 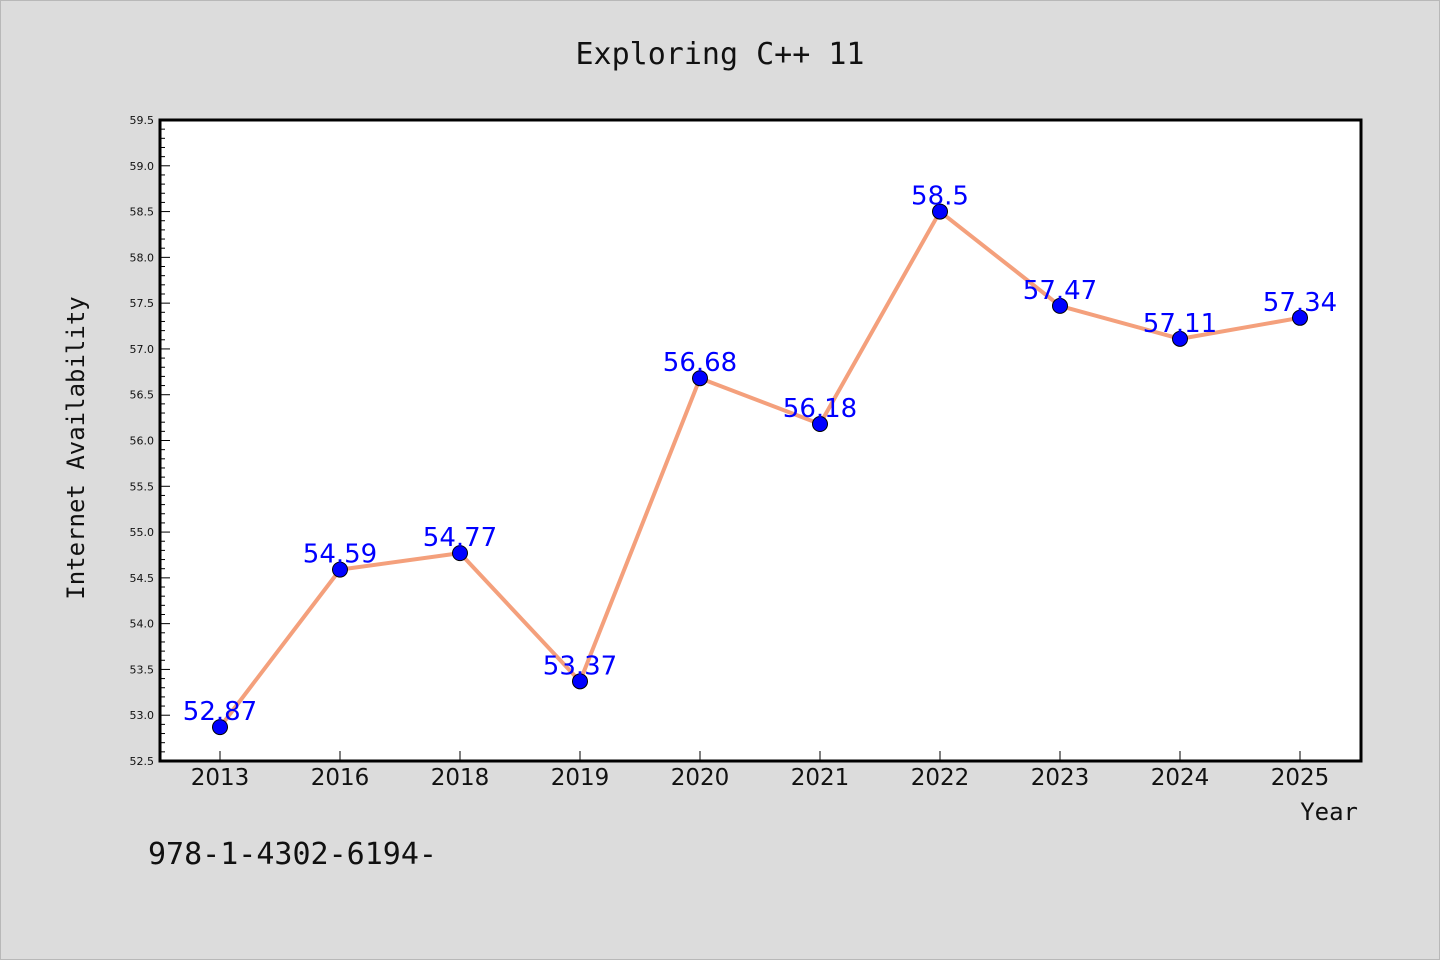 I want to click on y-axis-label: Internet Availability, so click(x=76, y=447).